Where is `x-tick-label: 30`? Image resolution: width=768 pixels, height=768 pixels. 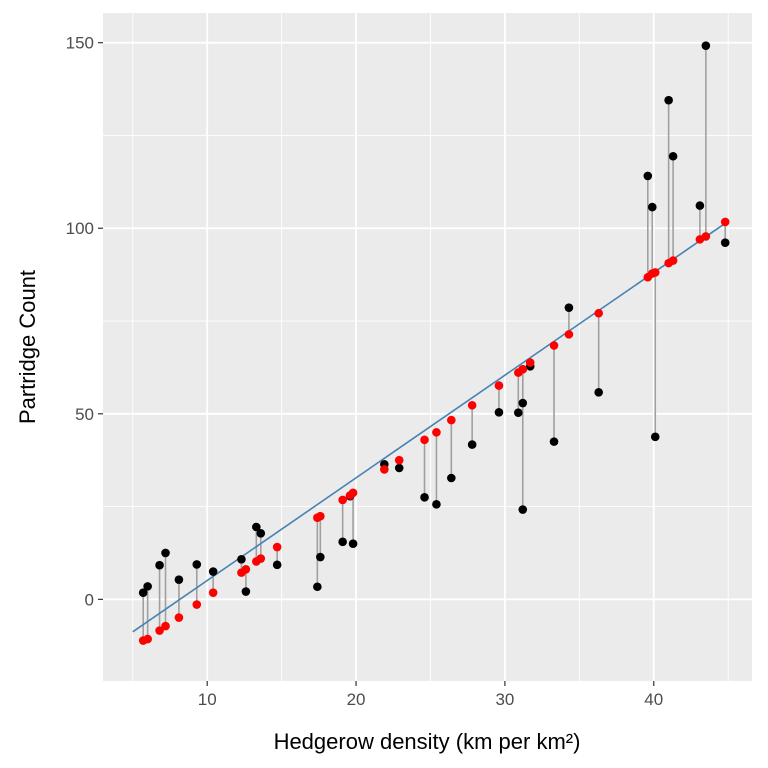
x-tick-label: 30 is located at coordinates (504, 699).